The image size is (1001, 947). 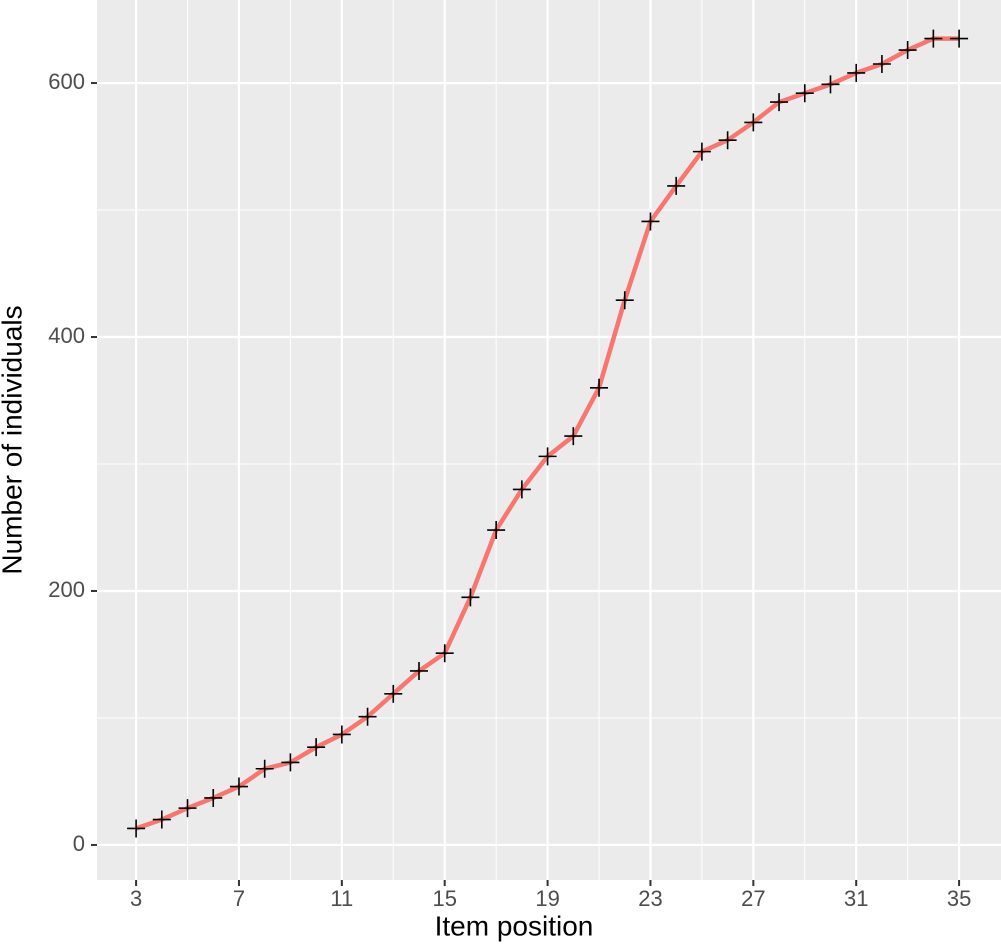 I want to click on x-tick-label: 11, so click(x=341, y=898).